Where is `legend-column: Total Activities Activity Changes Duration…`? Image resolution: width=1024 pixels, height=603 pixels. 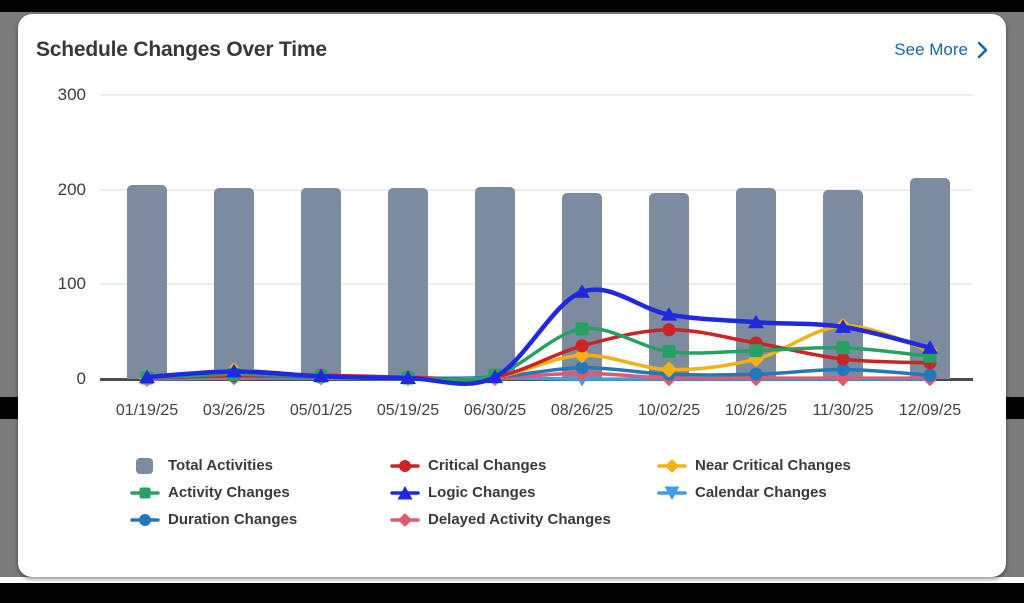 legend-column: Total Activities Activity Changes Duration… is located at coordinates (213, 492).